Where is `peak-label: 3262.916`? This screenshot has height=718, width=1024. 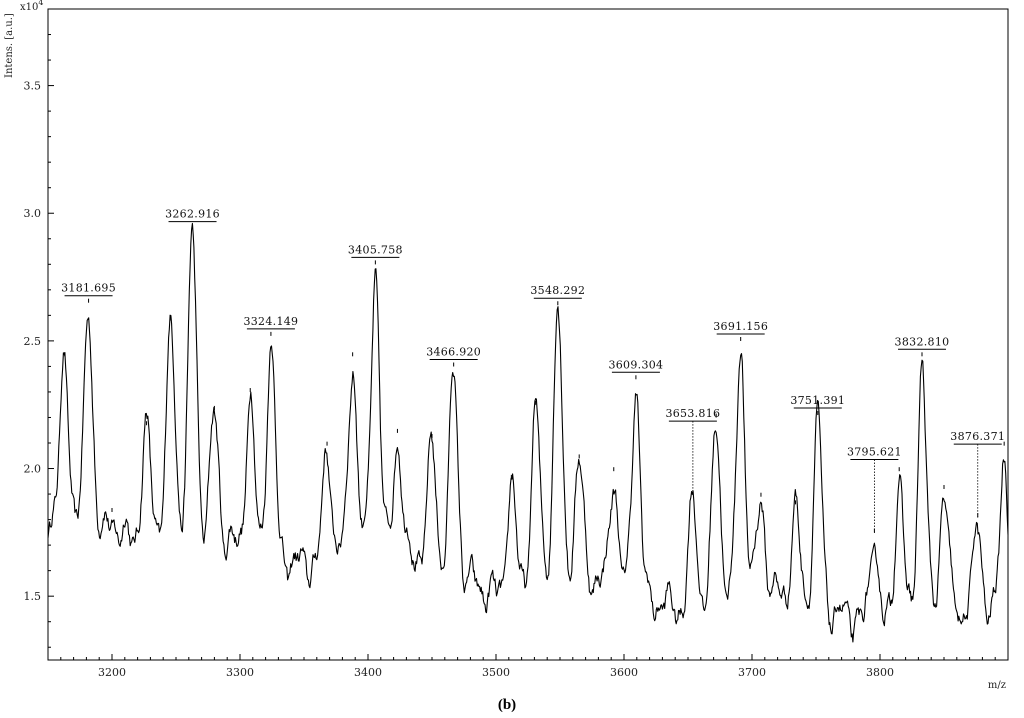 peak-label: 3262.916 is located at coordinates (192, 214).